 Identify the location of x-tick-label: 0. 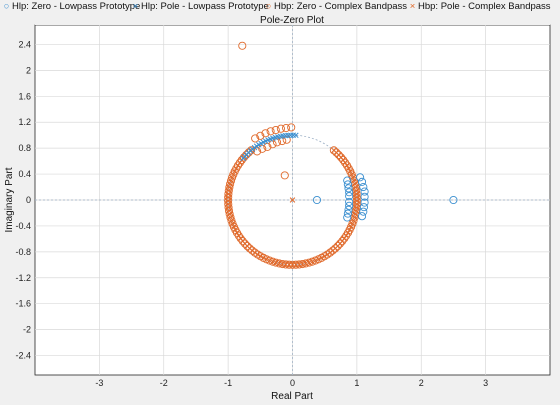
(292, 383).